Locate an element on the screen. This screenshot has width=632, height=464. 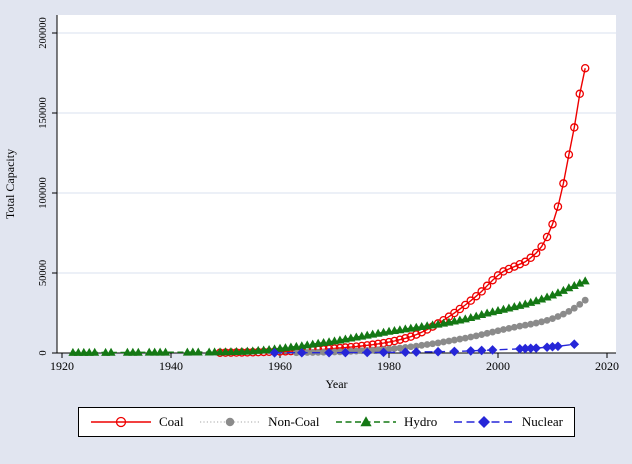
svg-text: 100000 is located at coordinates (43, 193).